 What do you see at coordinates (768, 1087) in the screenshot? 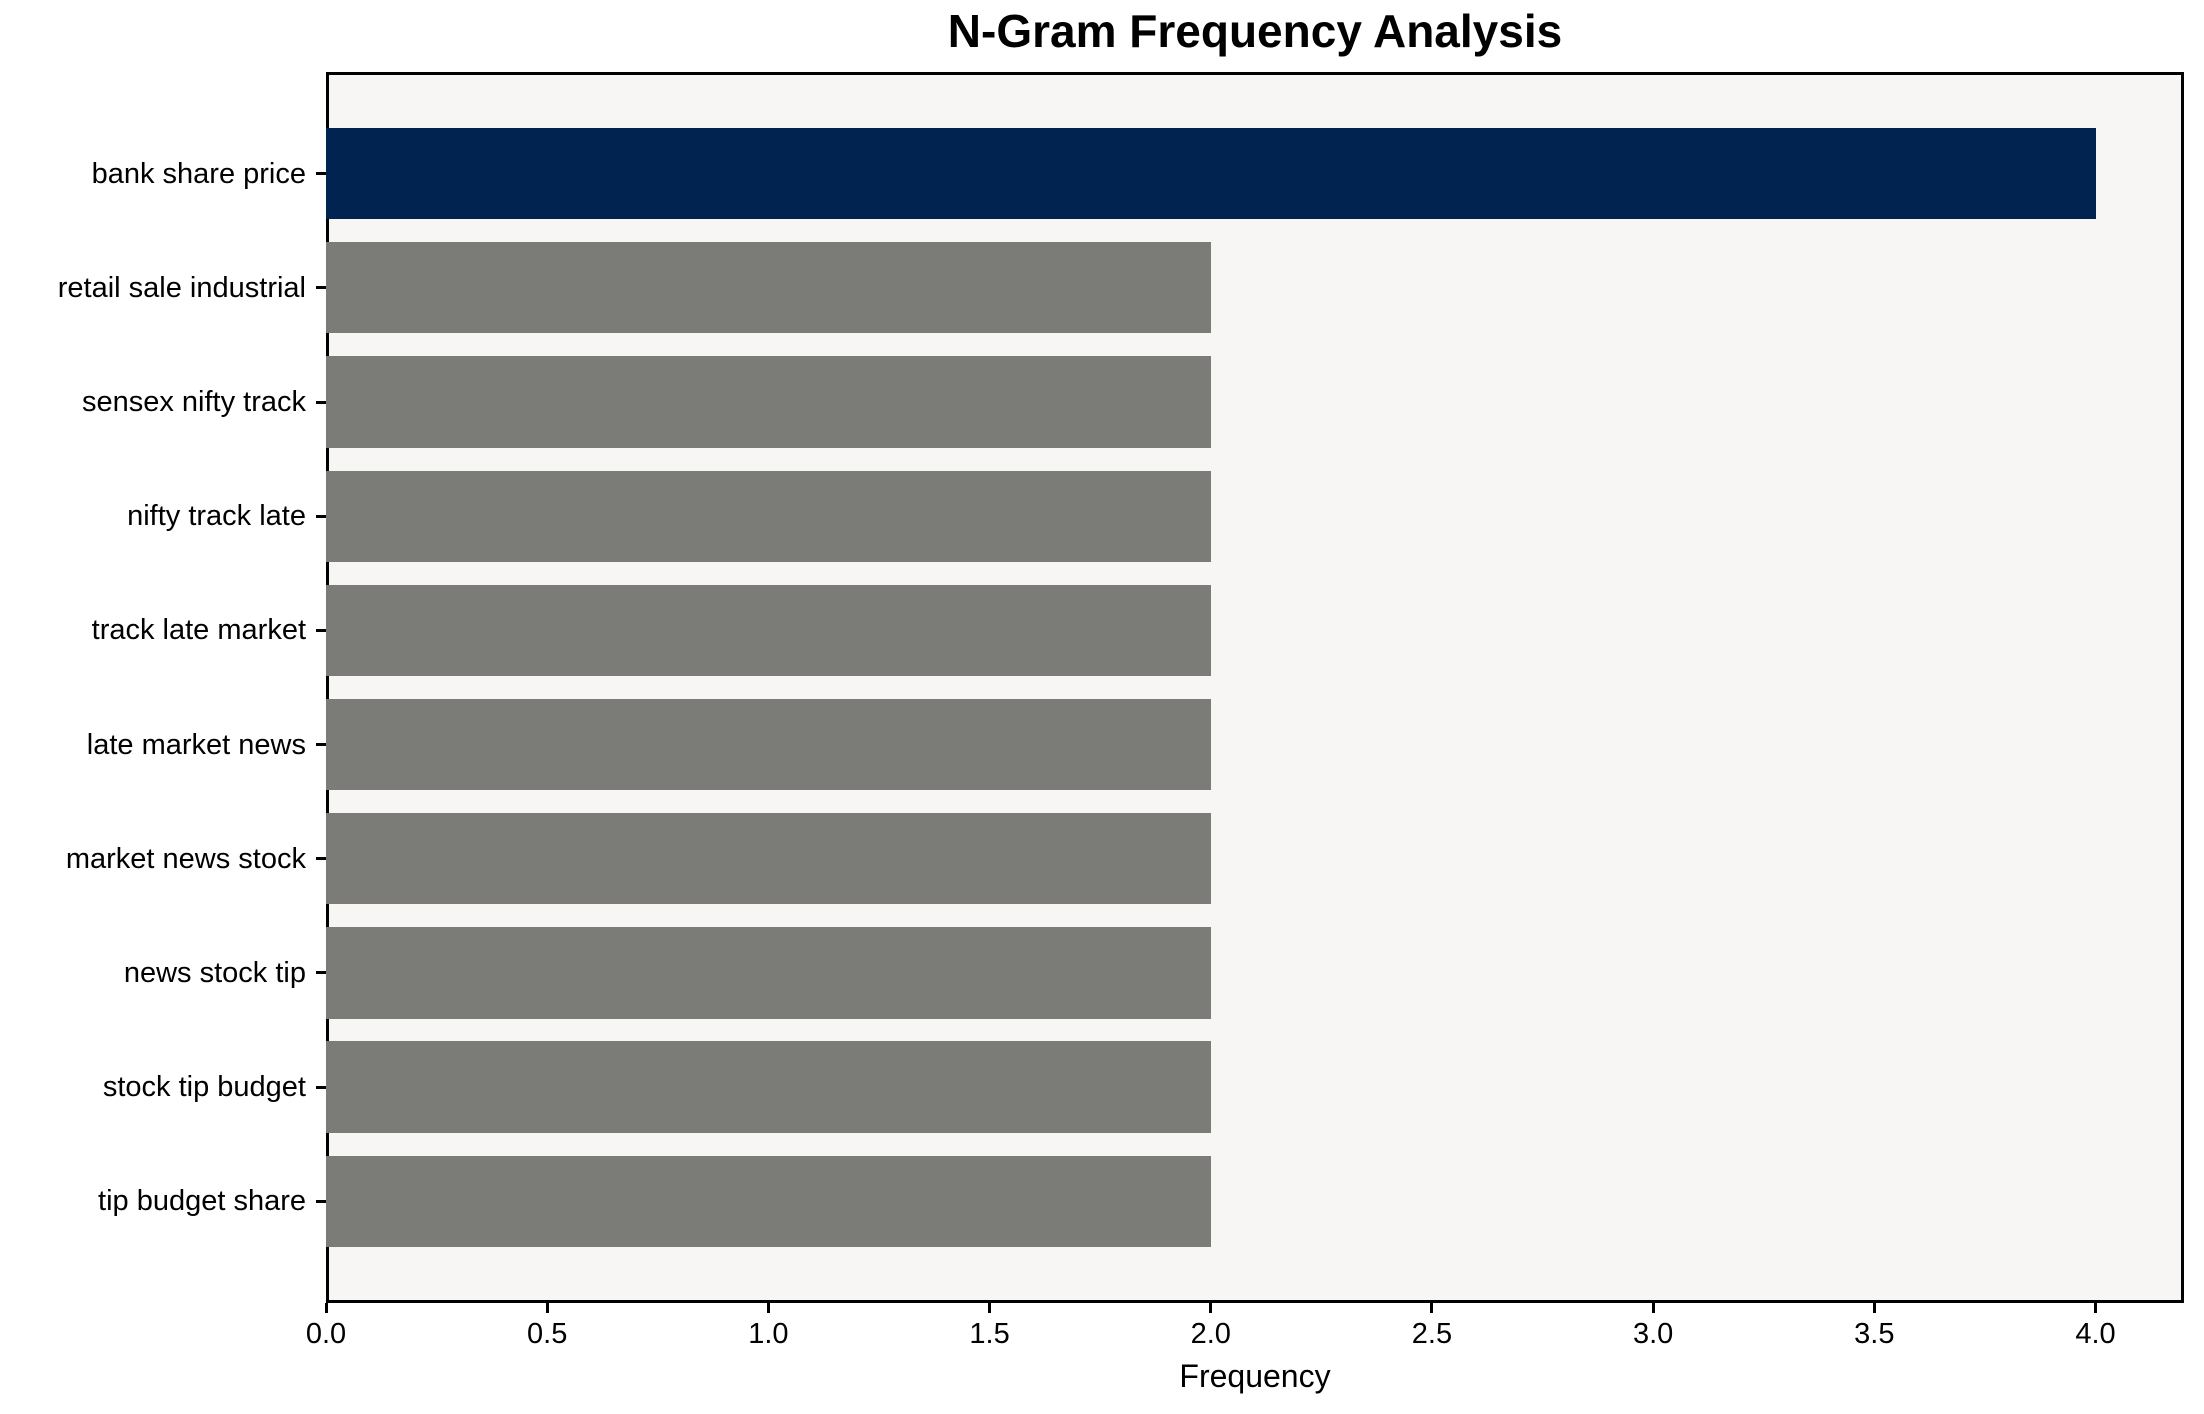
I see `bar-stock-tip-budget` at bounding box center [768, 1087].